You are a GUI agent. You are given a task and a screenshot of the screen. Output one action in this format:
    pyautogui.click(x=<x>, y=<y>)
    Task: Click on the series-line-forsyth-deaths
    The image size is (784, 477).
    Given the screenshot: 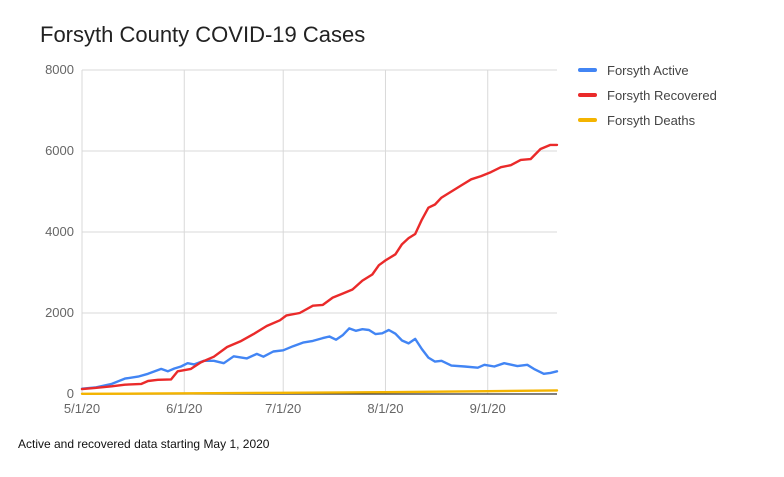 What is the action you would take?
    pyautogui.click(x=319, y=392)
    